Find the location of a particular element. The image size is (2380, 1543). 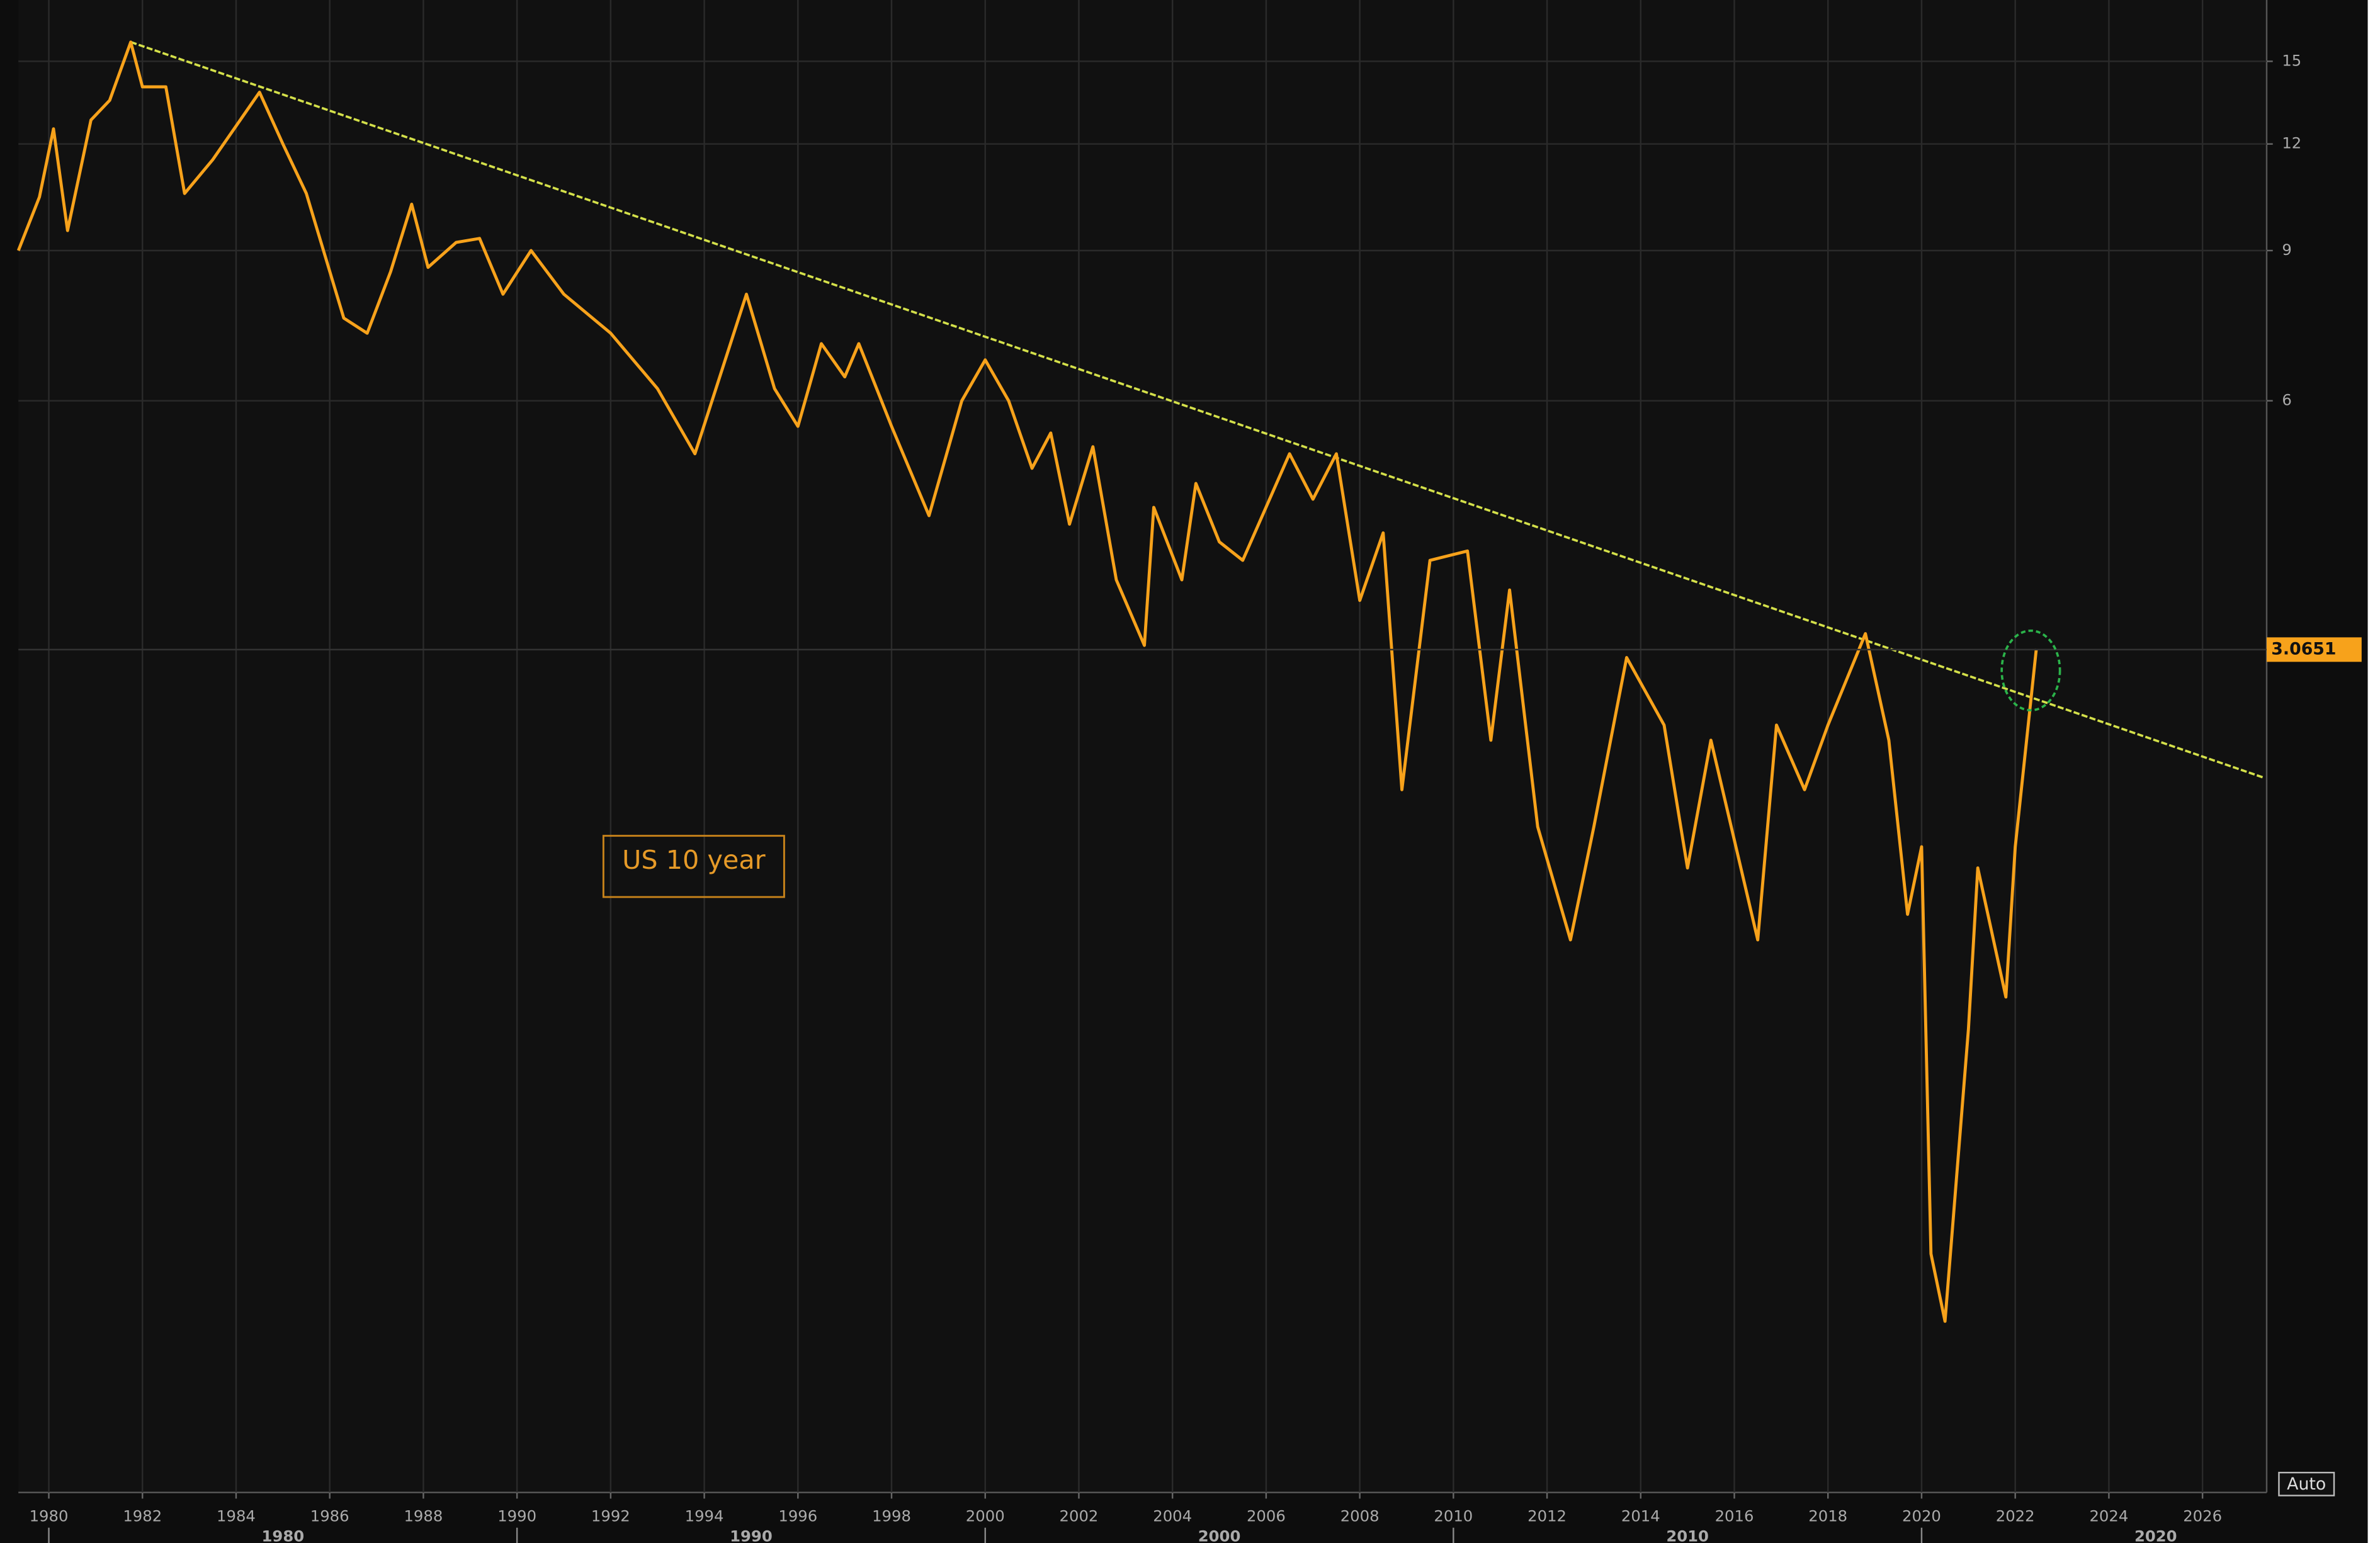

x-tick-label: 2006 is located at coordinates (1266, 1516).